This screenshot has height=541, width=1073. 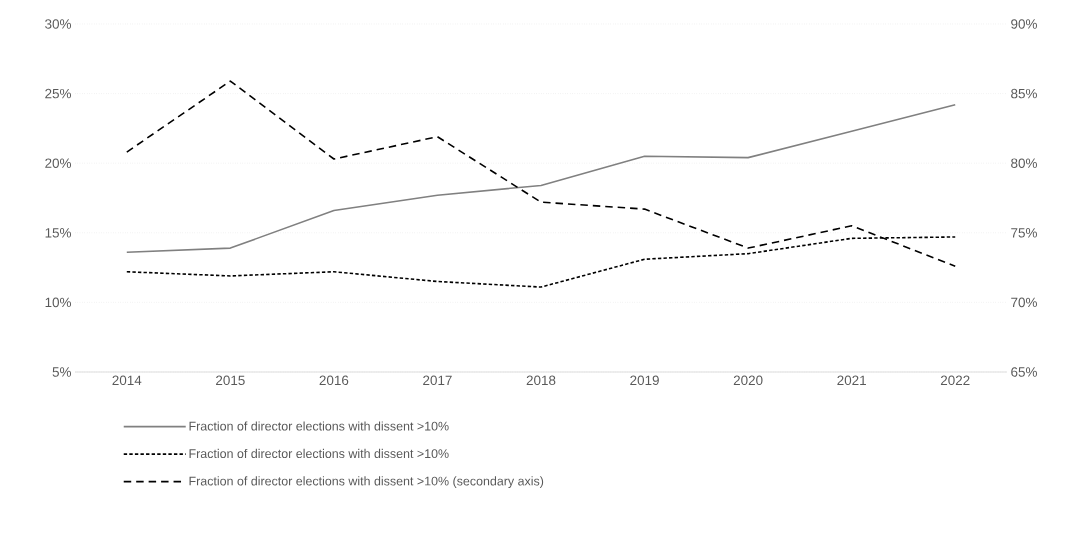 I want to click on y2-tick-label: 90%, so click(x=1024, y=24).